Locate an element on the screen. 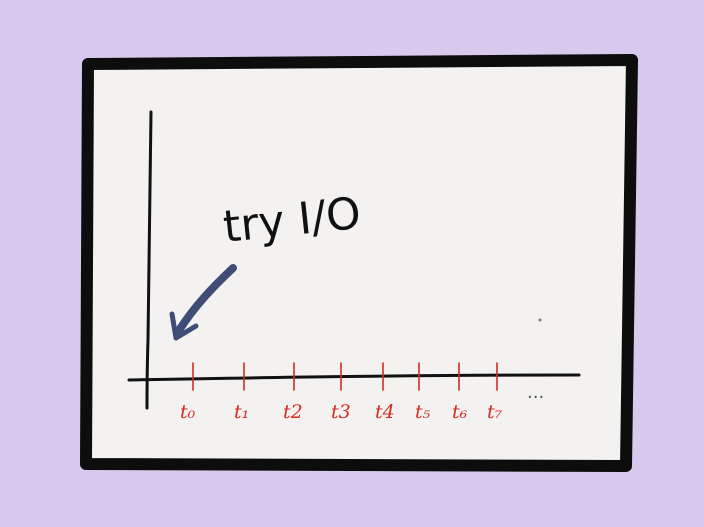 Image resolution: width=704 pixels, height=527 pixels. tick-marks: t₀ t₁ t2 t3 t4 t₅ t₆ t₇ is located at coordinates (341, 392).